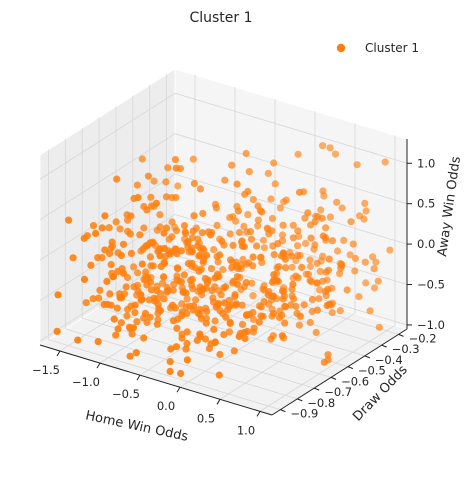 The height and width of the screenshot is (477, 466). Describe the element at coordinates (304, 414) in the screenshot. I see `y-tick-label: −0.9` at that location.